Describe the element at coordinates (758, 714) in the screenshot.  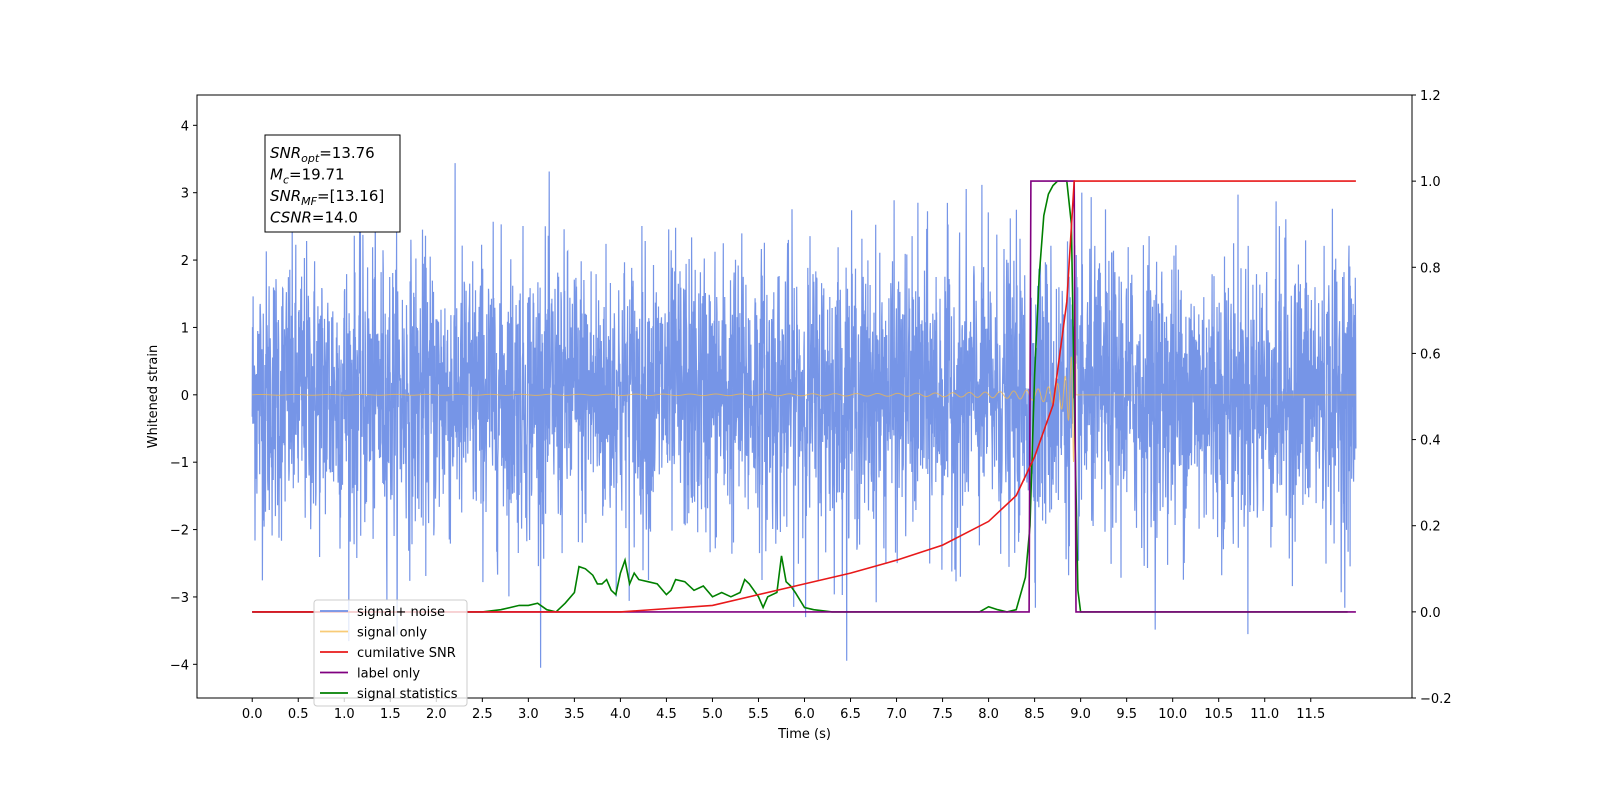
I see `x-tick-label: 5.5` at that location.